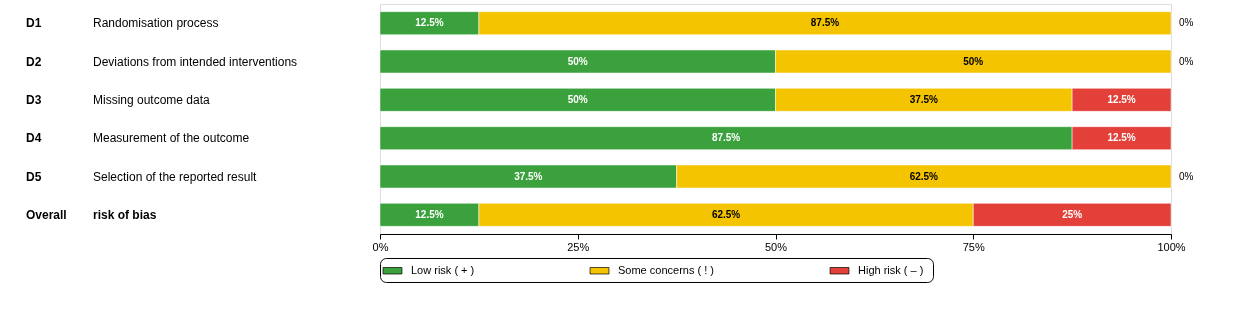 This screenshot has width=1248, height=327. I want to click on text: D1, so click(34, 23).